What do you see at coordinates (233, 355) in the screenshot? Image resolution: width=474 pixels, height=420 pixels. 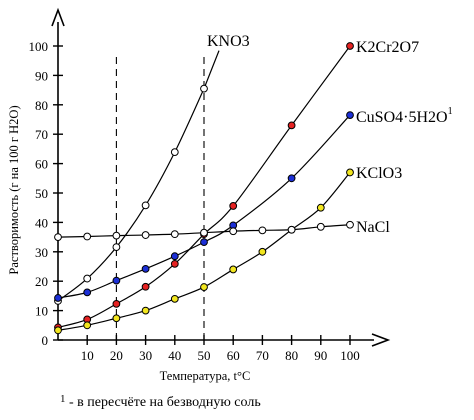 I see `x-tick-label: 60` at bounding box center [233, 355].